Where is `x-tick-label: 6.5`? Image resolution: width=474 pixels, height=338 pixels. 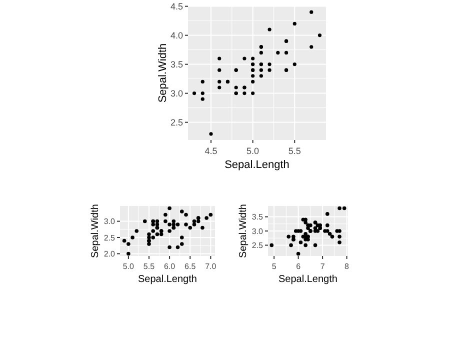
x-tick-label: 6.5 is located at coordinates (190, 266).